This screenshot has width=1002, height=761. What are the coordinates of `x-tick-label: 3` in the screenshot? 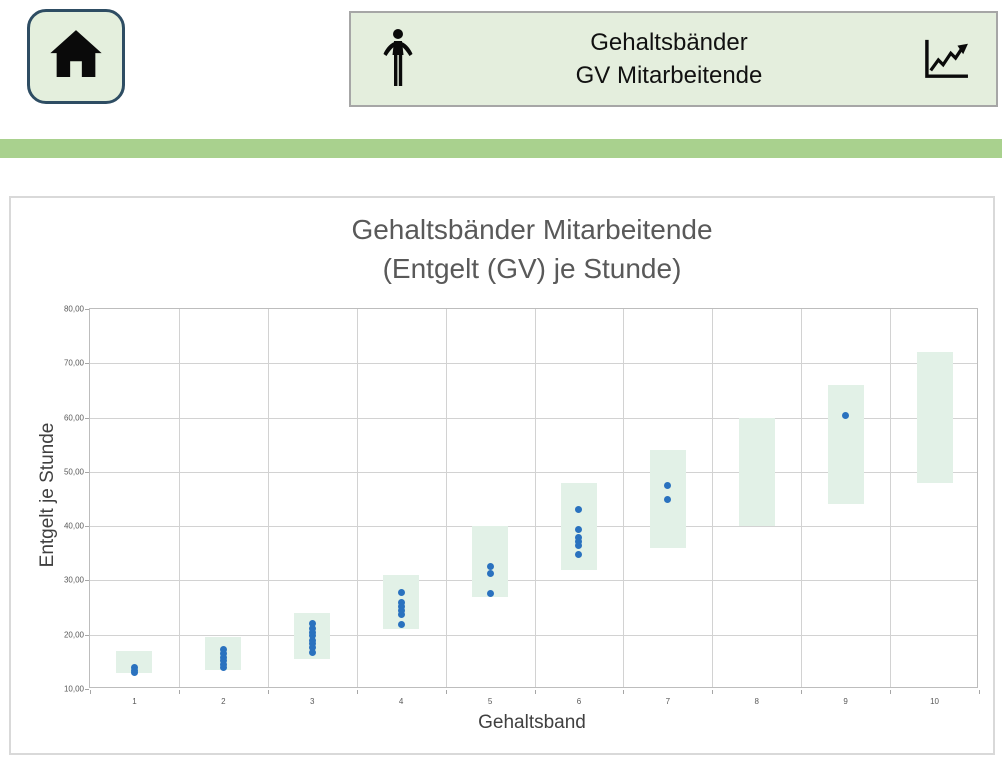 It's located at (312, 701).